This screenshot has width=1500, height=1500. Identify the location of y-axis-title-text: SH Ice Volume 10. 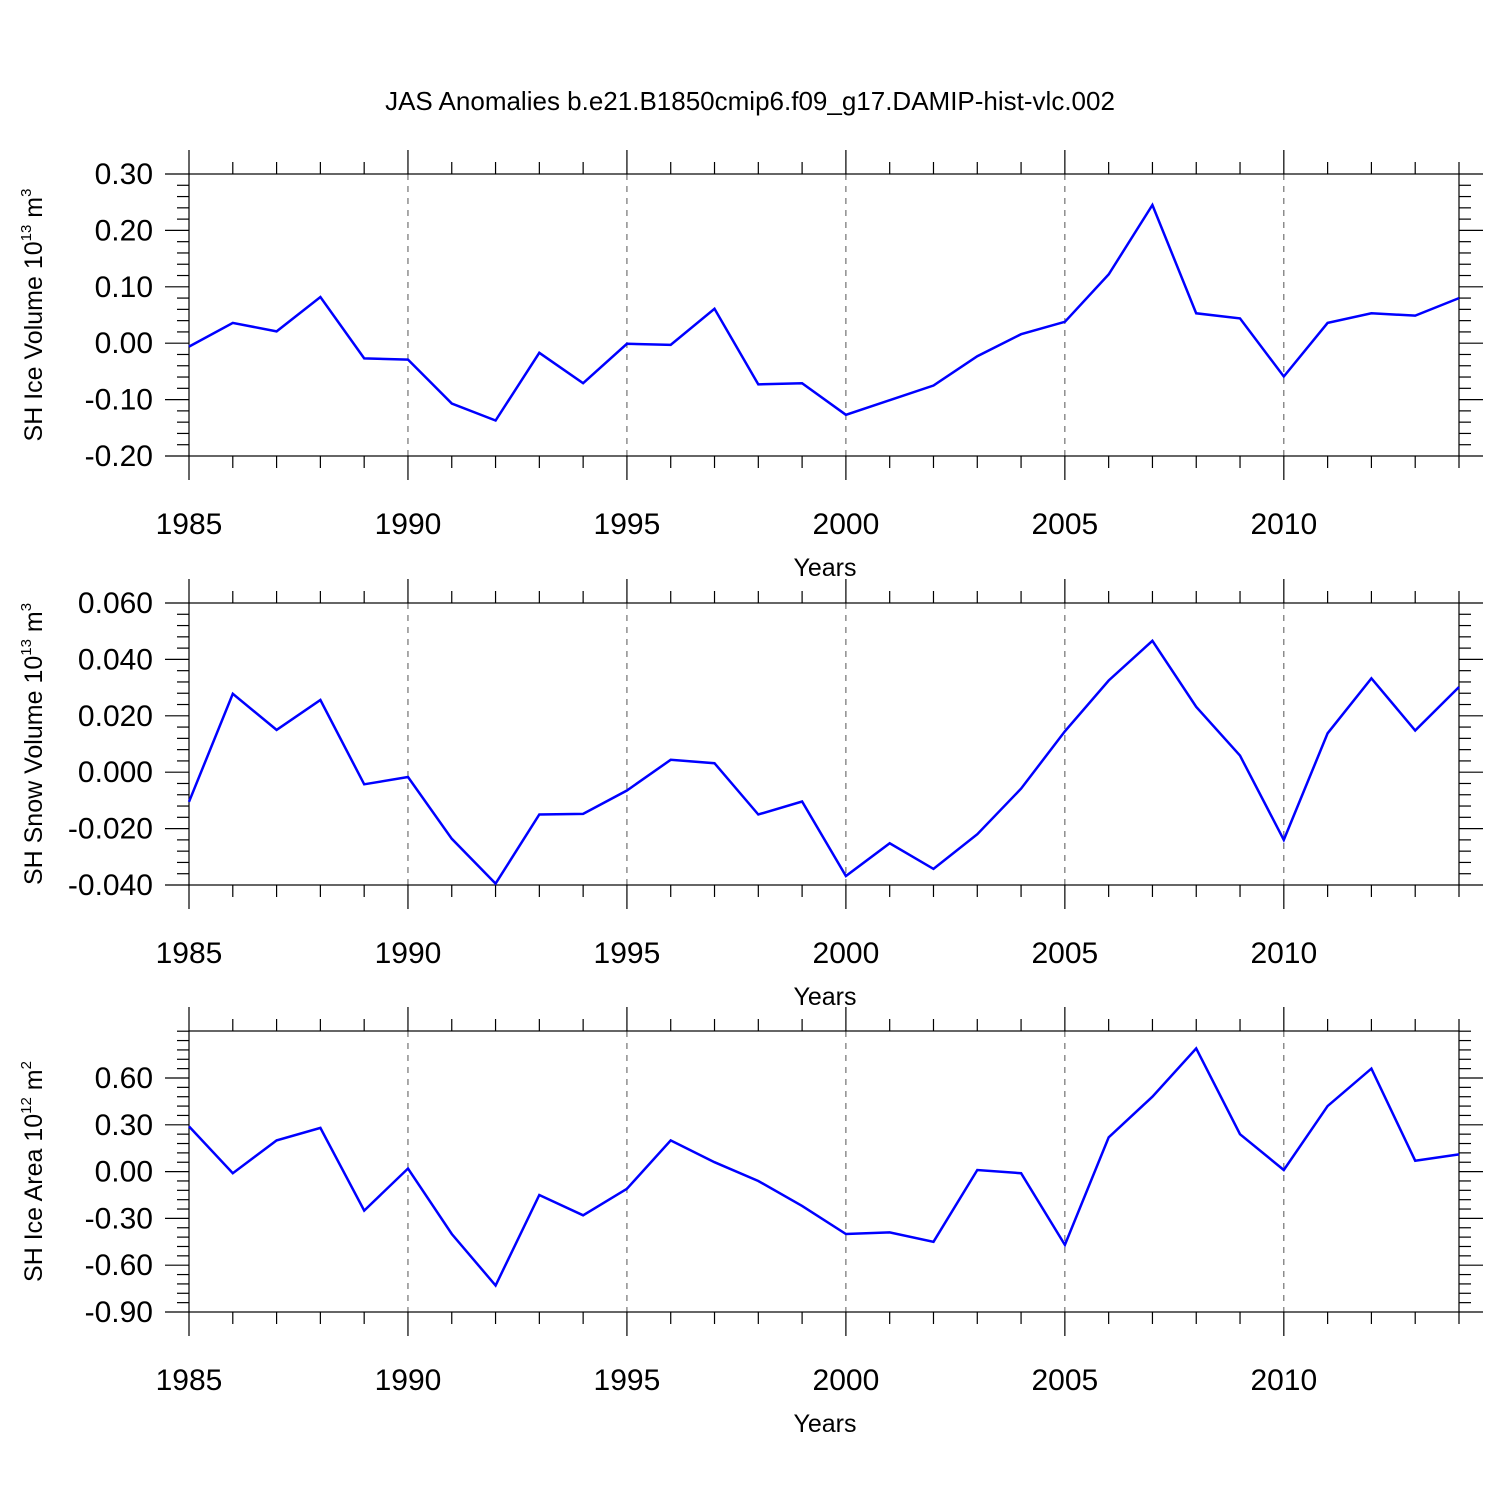
(34, 341).